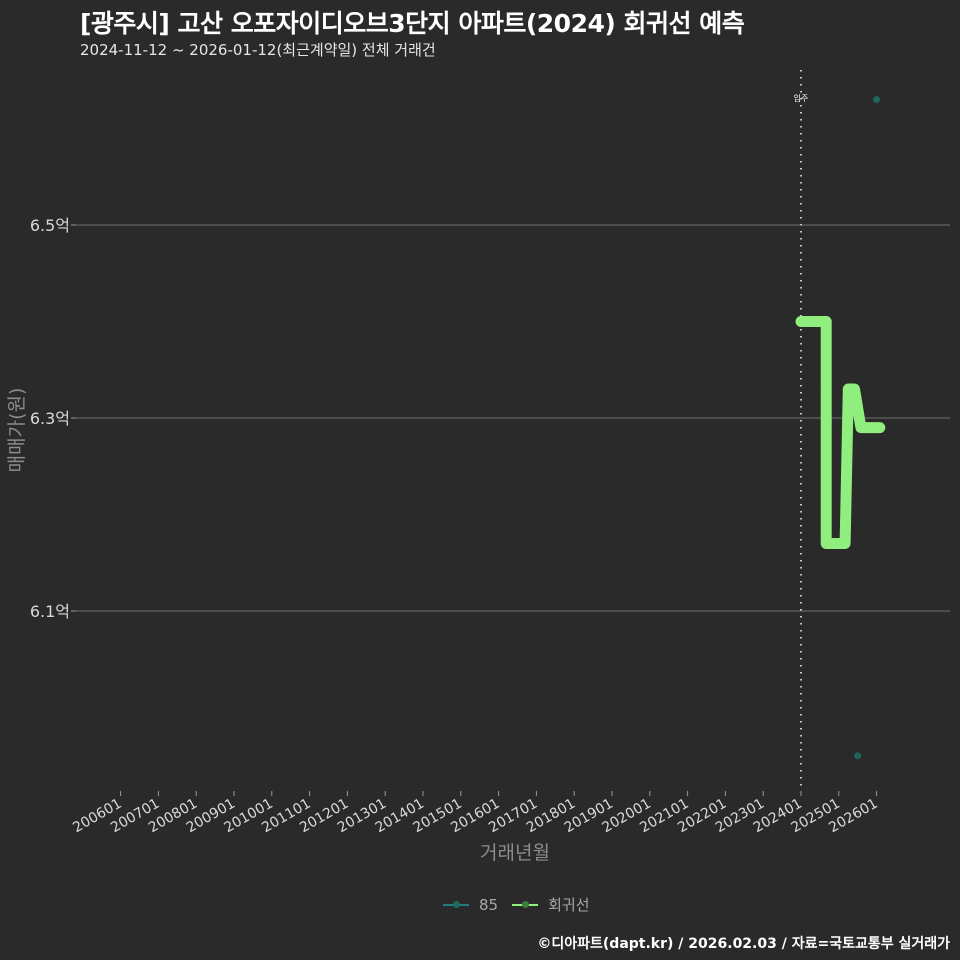 This screenshot has height=960, width=960. I want to click on svg-text: 6.1억, so click(50, 611).